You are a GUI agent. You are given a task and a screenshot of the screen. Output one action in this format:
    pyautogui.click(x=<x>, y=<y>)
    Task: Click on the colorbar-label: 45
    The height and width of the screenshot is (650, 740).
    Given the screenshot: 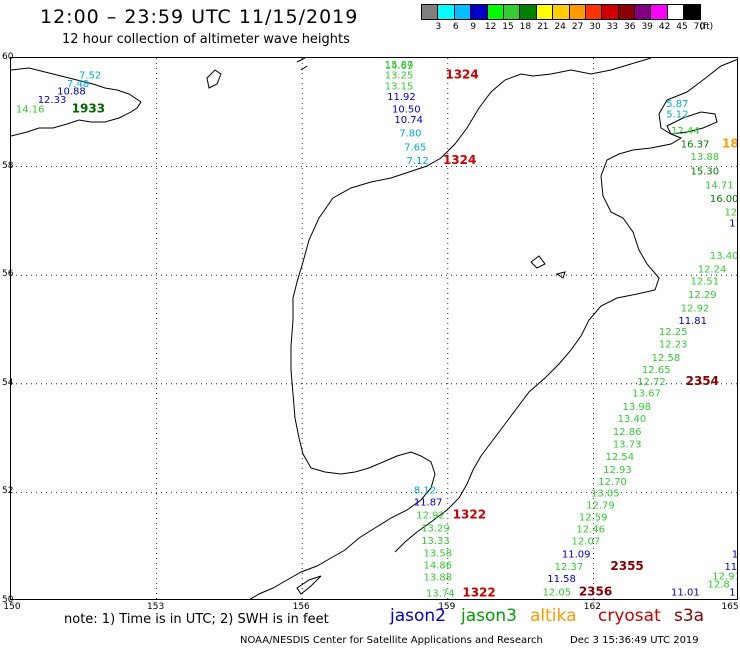 What is the action you would take?
    pyautogui.click(x=682, y=27)
    